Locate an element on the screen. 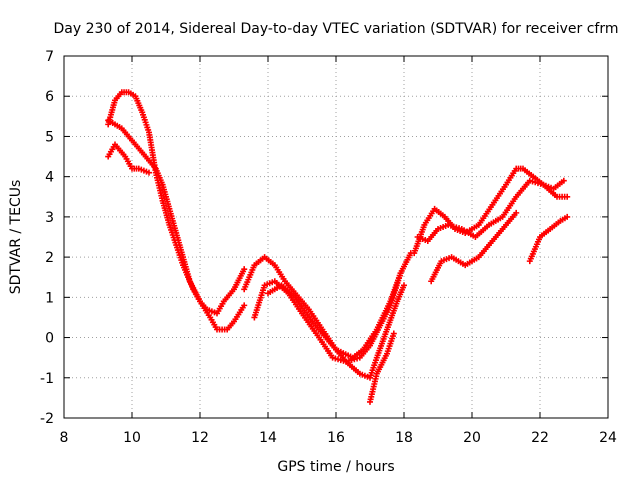  x-tick-label: 22 is located at coordinates (540, 438).